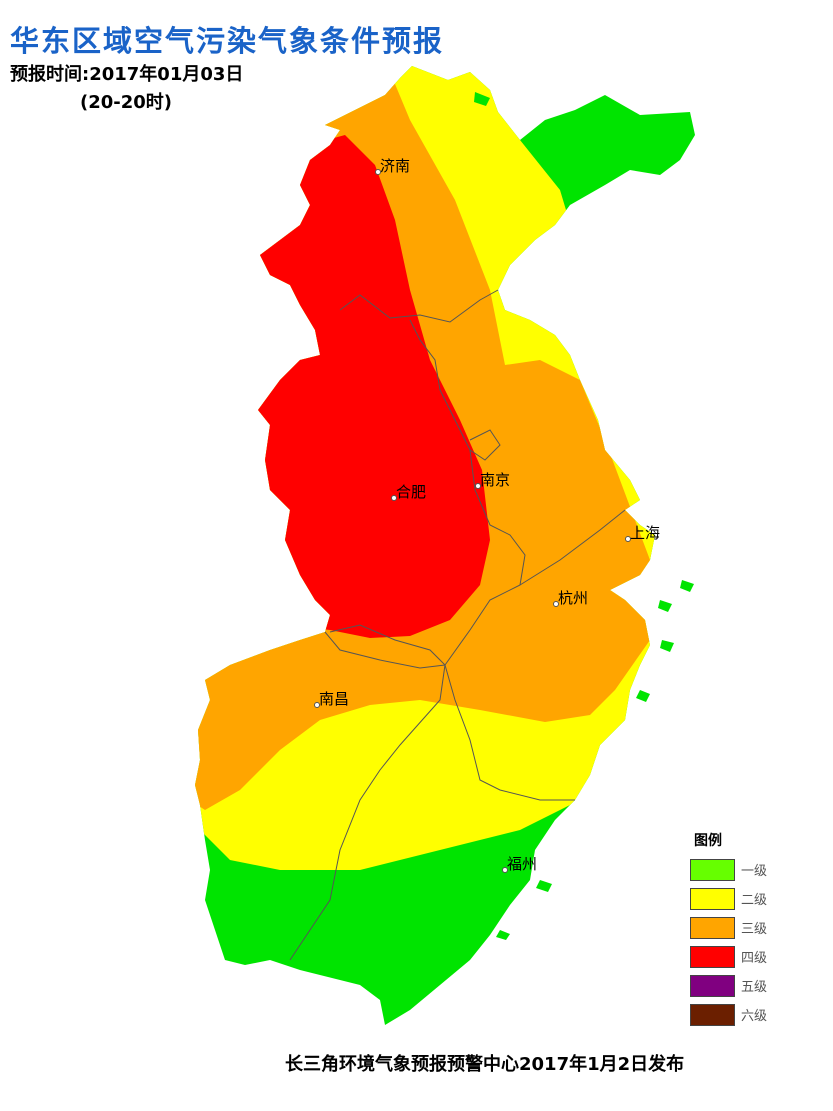 The image size is (833, 1111). What do you see at coordinates (754, 929) in the screenshot?
I see `legend-label: 三级` at bounding box center [754, 929].